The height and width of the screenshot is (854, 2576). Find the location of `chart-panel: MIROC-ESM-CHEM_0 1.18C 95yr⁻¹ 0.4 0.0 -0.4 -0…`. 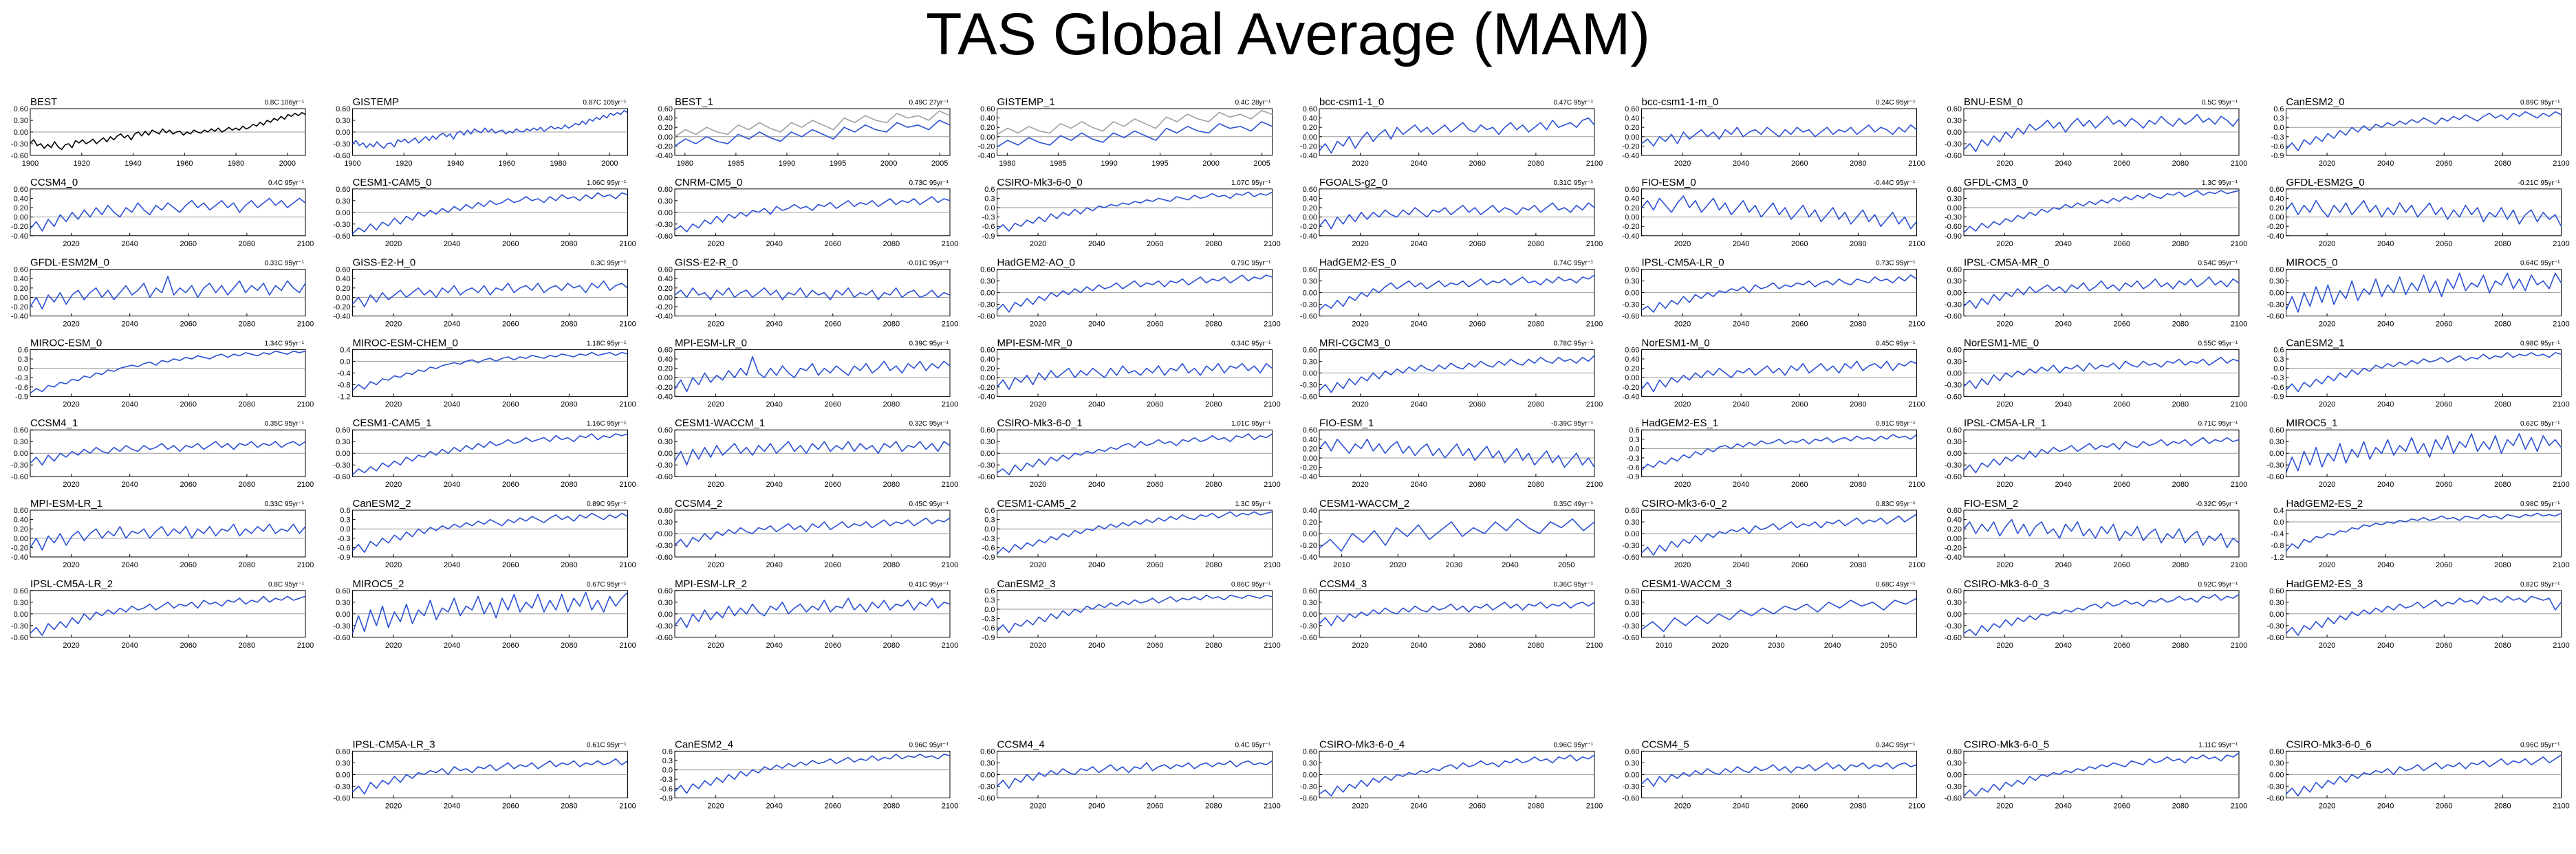

chart-panel: MIROC-ESM-CHEM_0 1.18C 95yr⁻¹ 0.4 0.0 -0.4 -0… is located at coordinates (487, 372).